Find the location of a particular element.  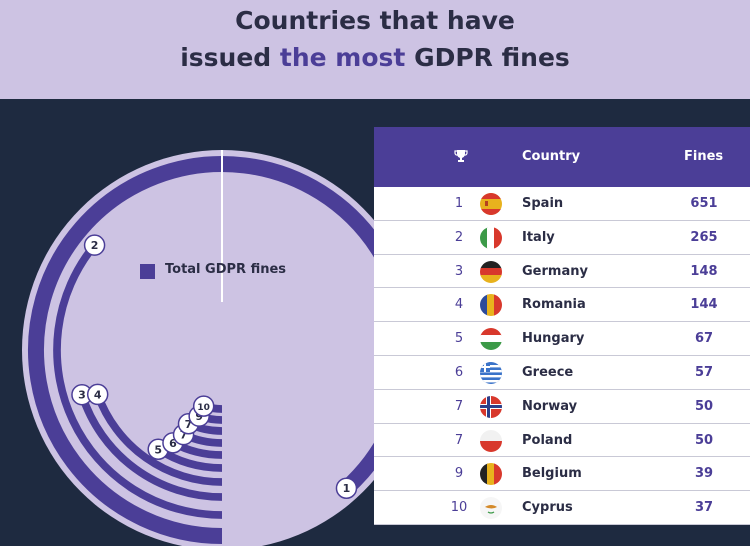

poland-flag-icon is located at coordinates (491, 440).